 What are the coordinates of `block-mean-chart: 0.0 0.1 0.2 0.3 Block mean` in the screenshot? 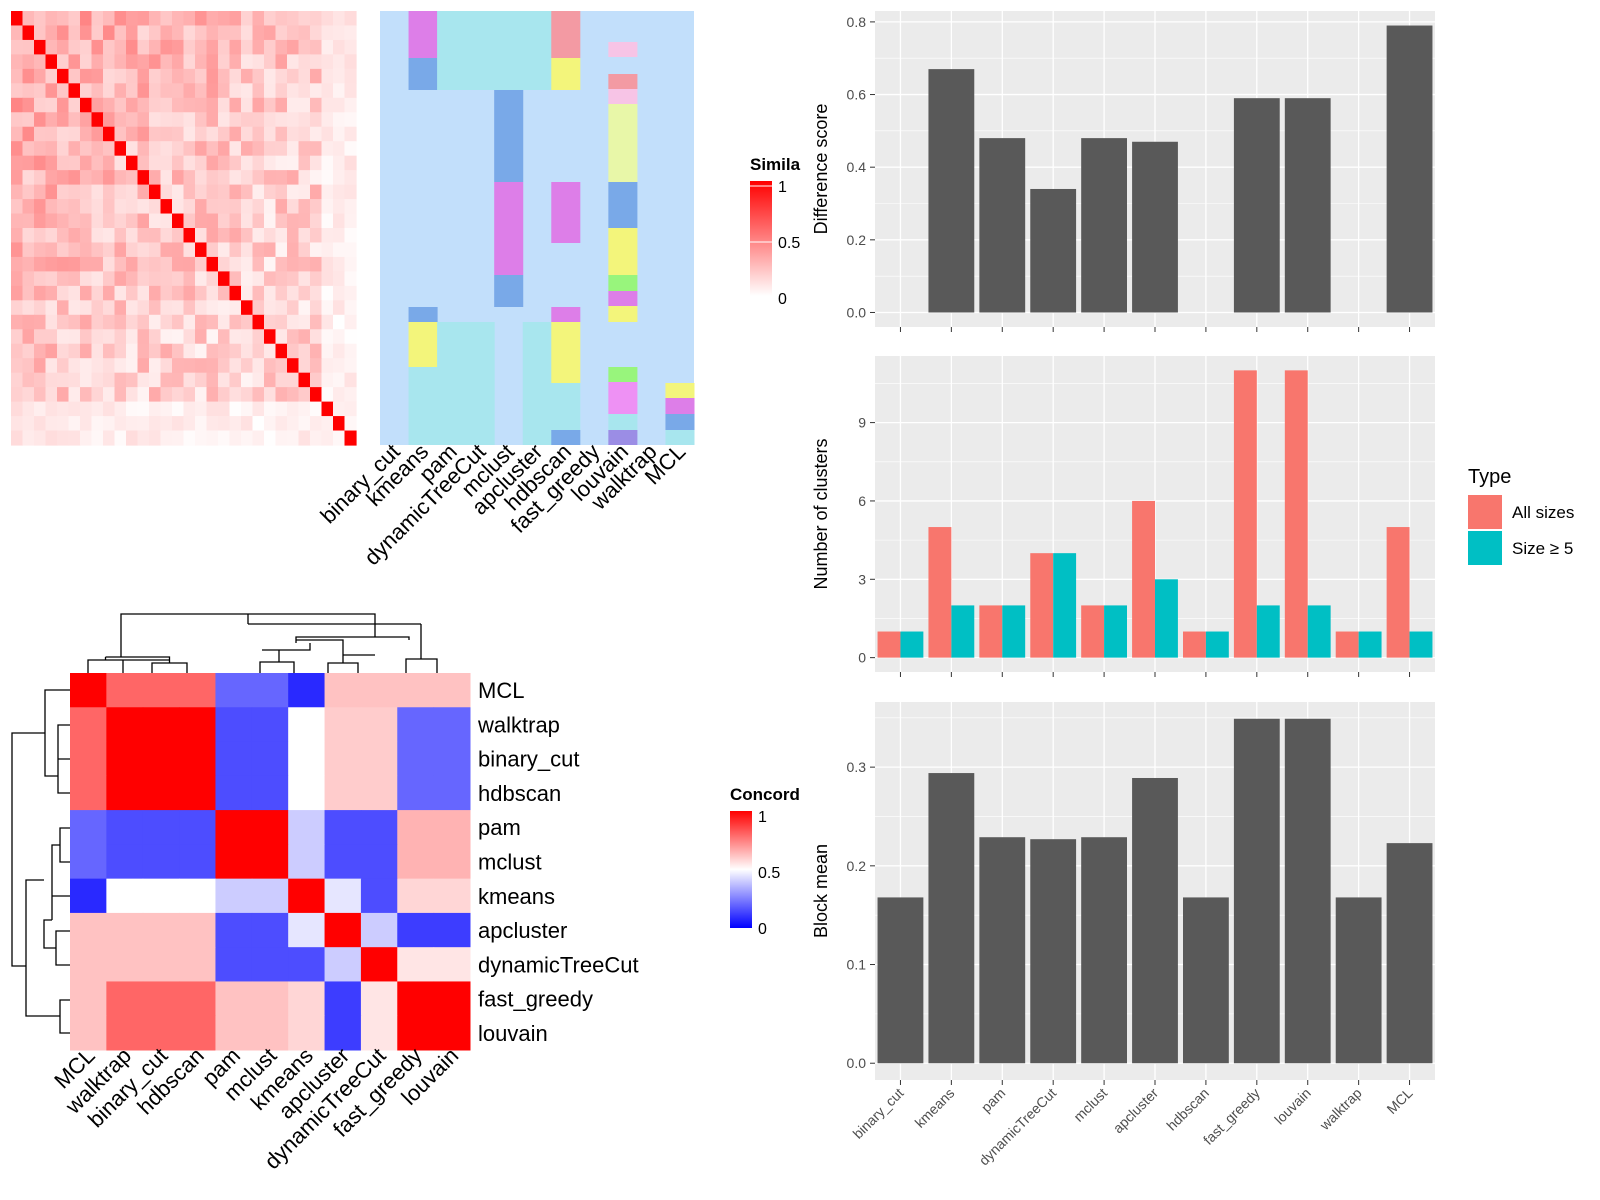 It's located at (1123, 893).